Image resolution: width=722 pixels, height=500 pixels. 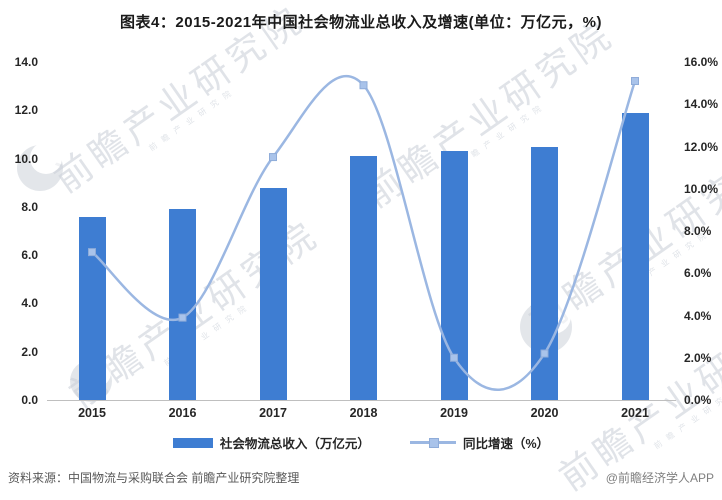 I want to click on y-tick-label-right: 4.0%, so click(x=698, y=315).